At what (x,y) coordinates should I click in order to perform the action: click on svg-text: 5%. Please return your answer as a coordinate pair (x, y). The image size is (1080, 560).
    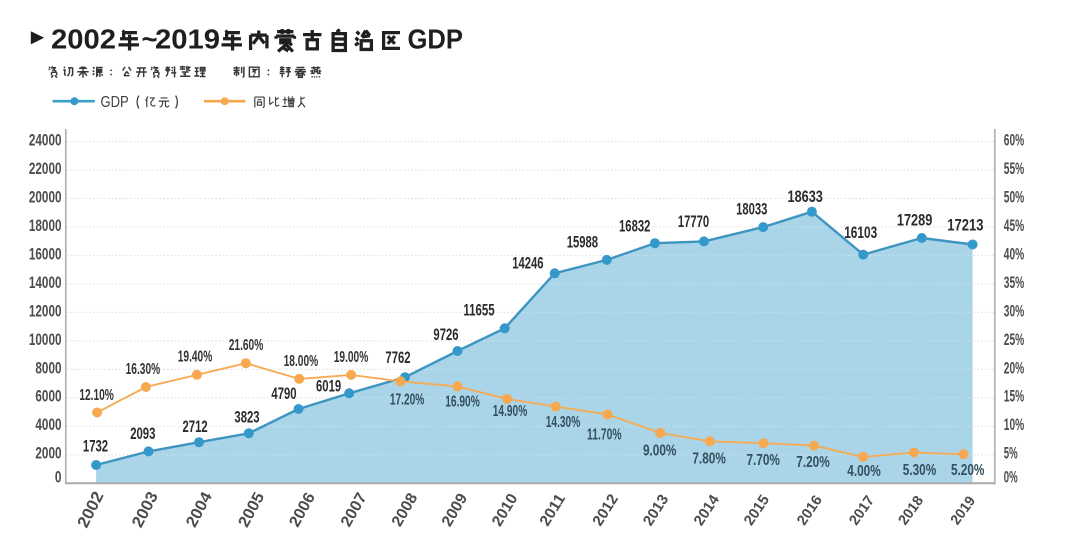
    Looking at the image, I should click on (1011, 454).